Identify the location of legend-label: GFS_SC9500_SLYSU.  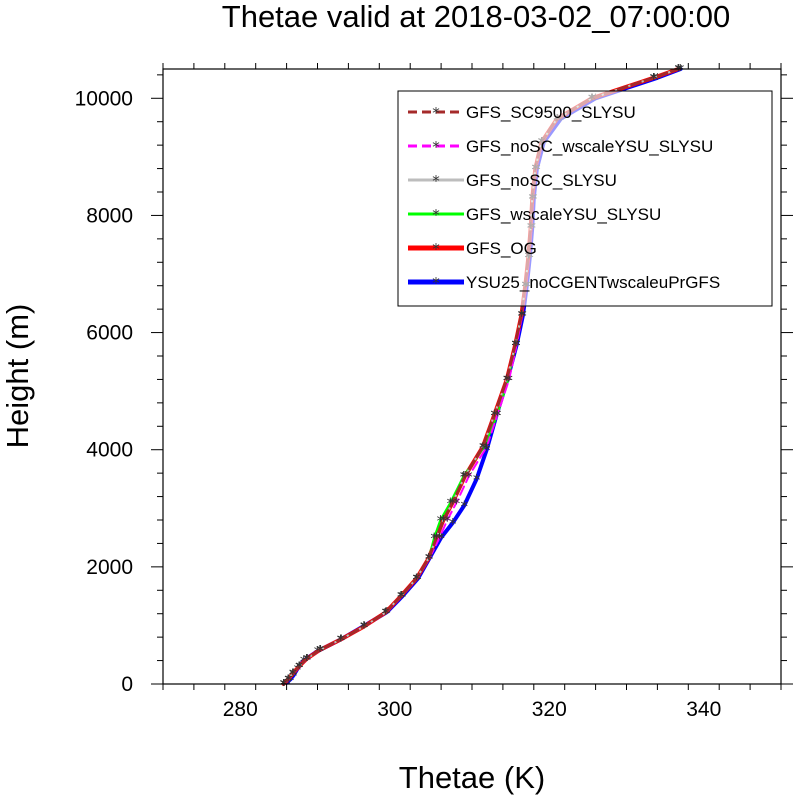
(551, 112).